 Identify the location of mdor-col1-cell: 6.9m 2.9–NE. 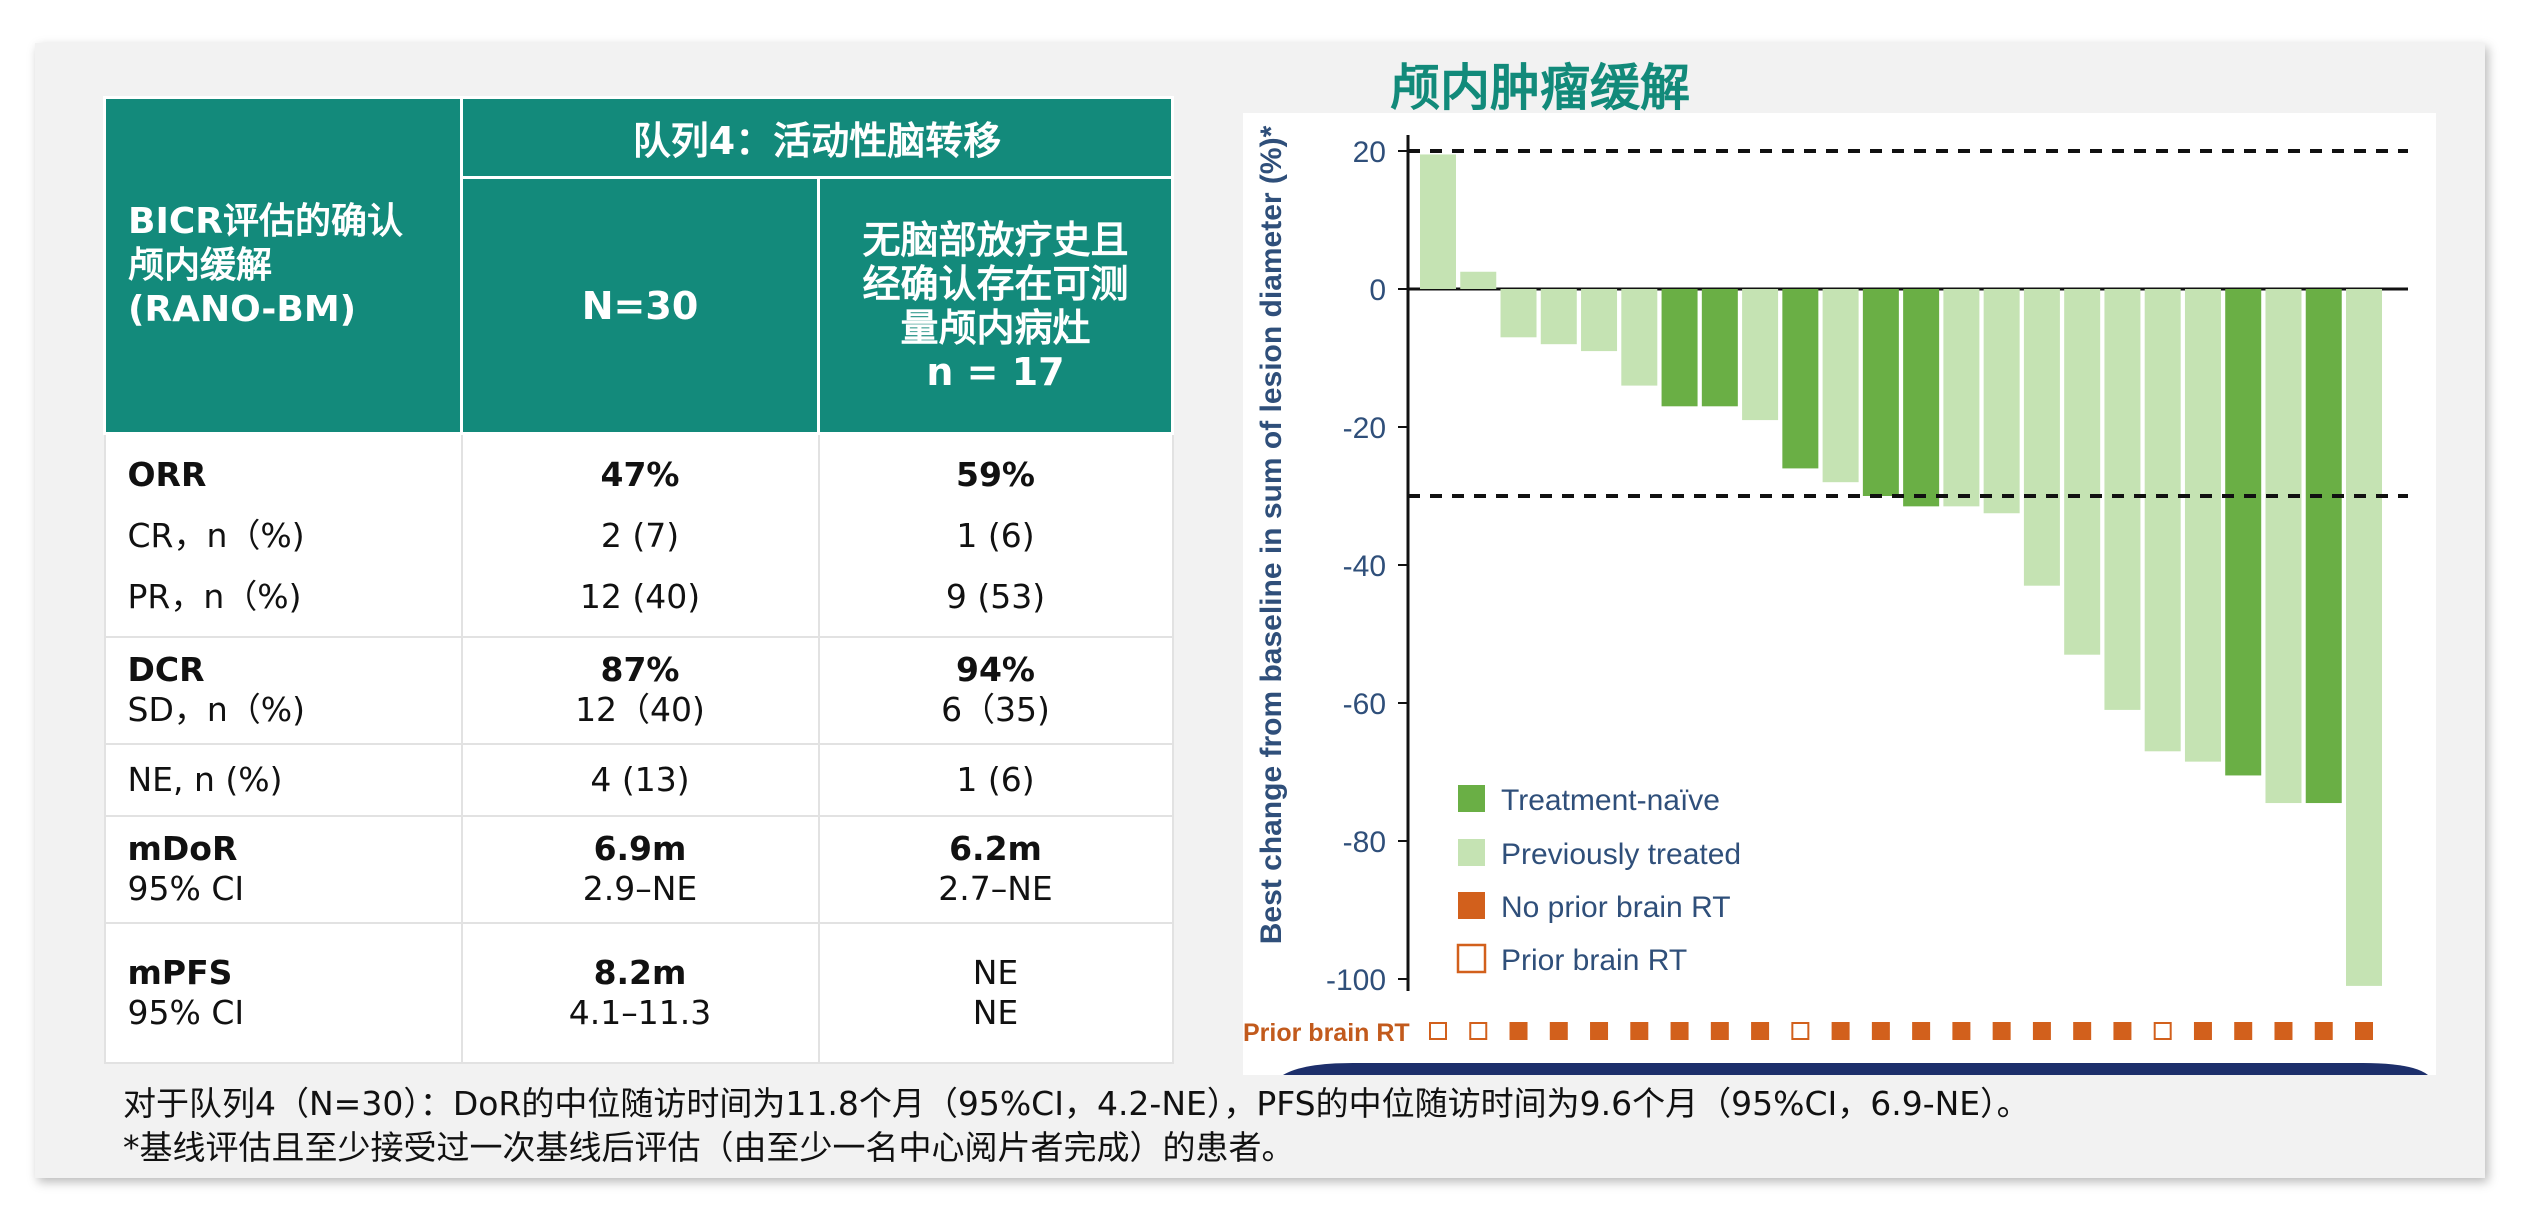
(640, 869).